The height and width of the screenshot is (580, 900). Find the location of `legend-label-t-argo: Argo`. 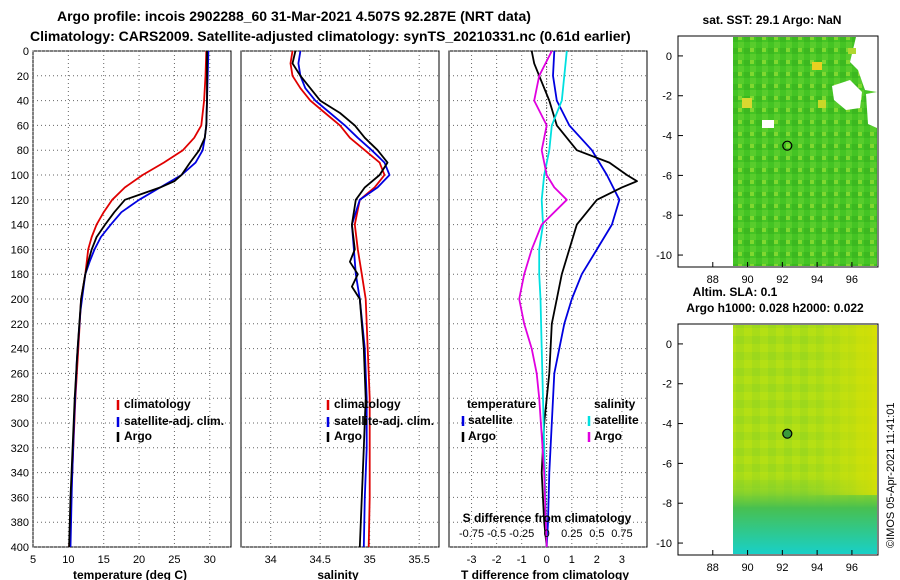

legend-label-t-argo: Argo is located at coordinates (482, 436).